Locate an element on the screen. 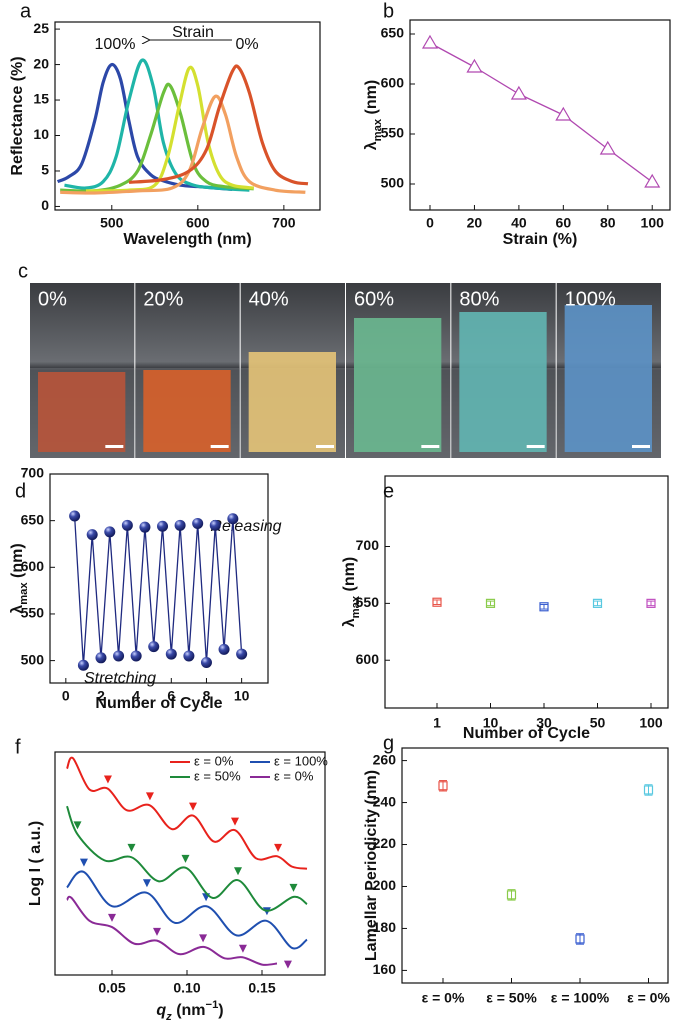  legend-label: ε = 0% is located at coordinates (214, 760).